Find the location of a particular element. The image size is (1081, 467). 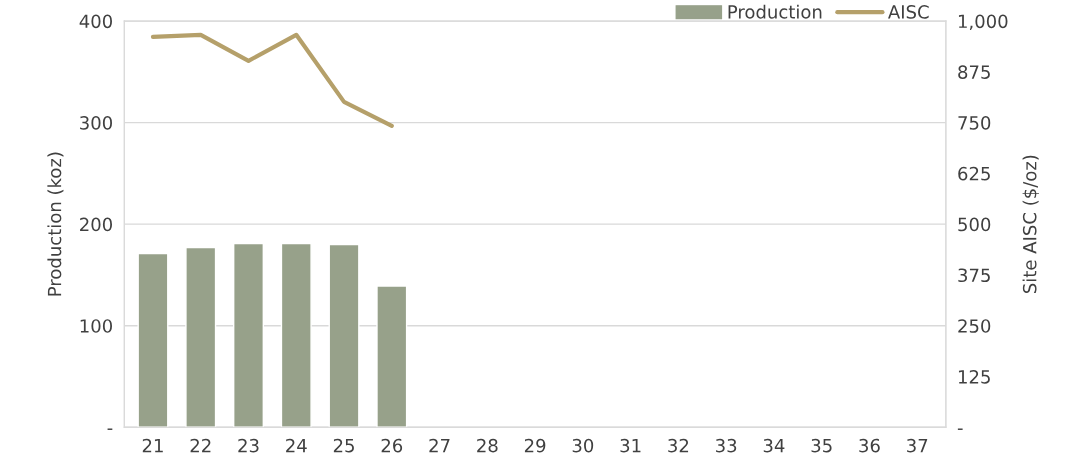

x-tick-label: 23 is located at coordinates (248, 445).